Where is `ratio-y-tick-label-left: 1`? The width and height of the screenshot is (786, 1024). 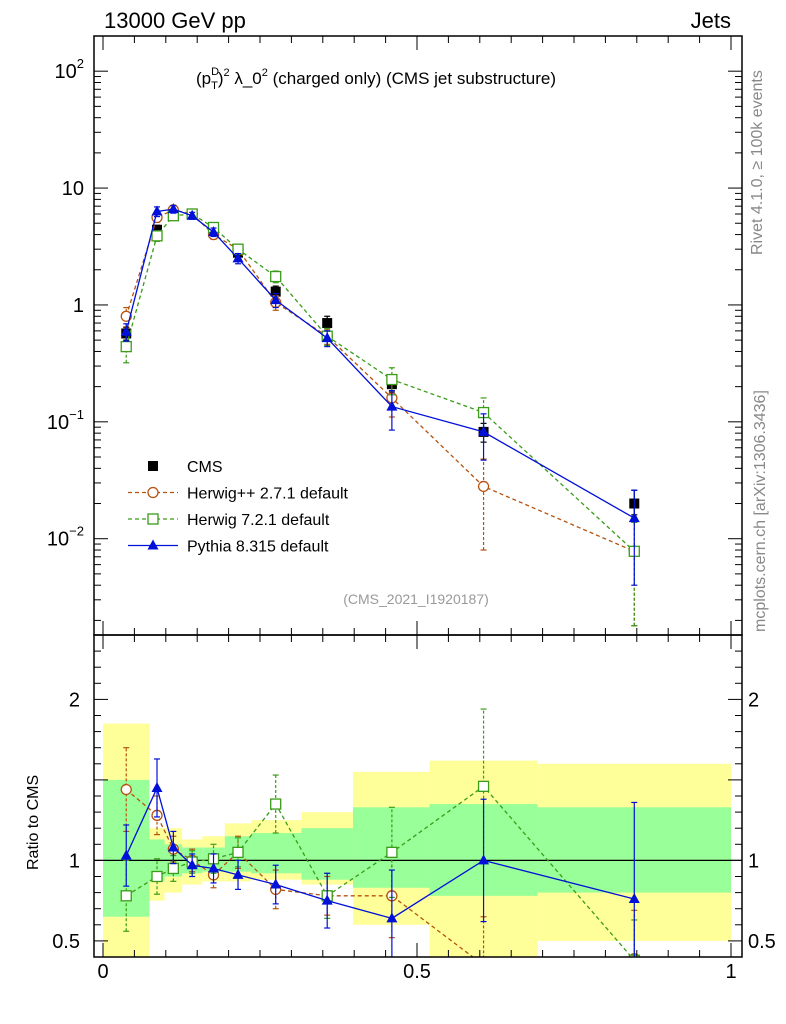 ratio-y-tick-label-left: 1 is located at coordinates (74, 861).